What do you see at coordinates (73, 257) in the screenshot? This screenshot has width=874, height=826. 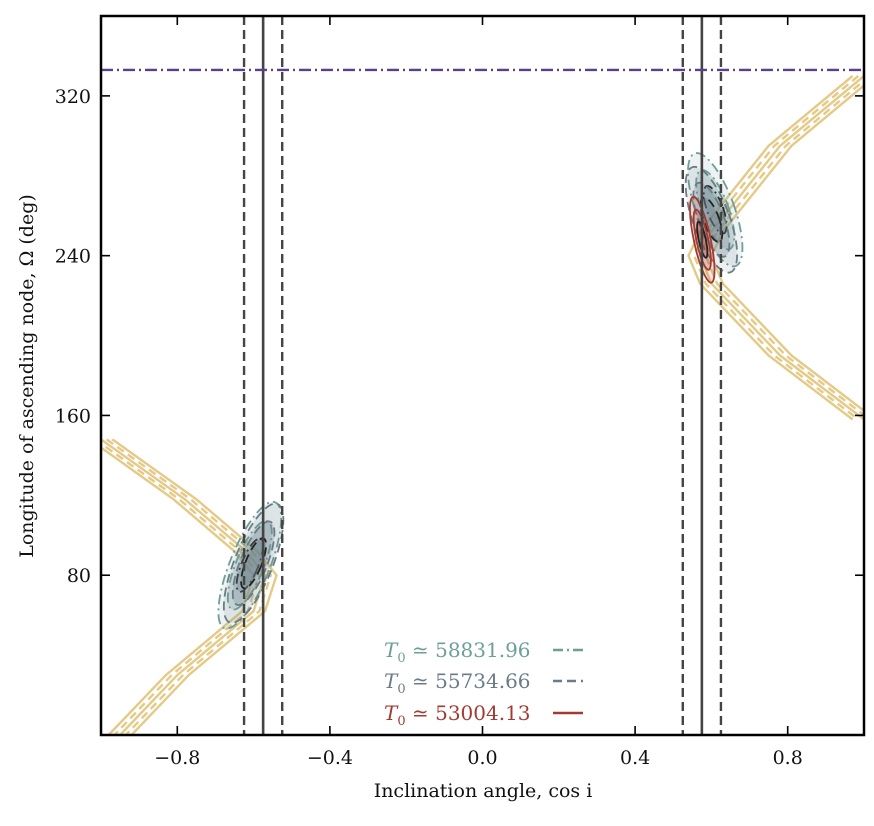 I see `y-tick-label: 240` at bounding box center [73, 257].